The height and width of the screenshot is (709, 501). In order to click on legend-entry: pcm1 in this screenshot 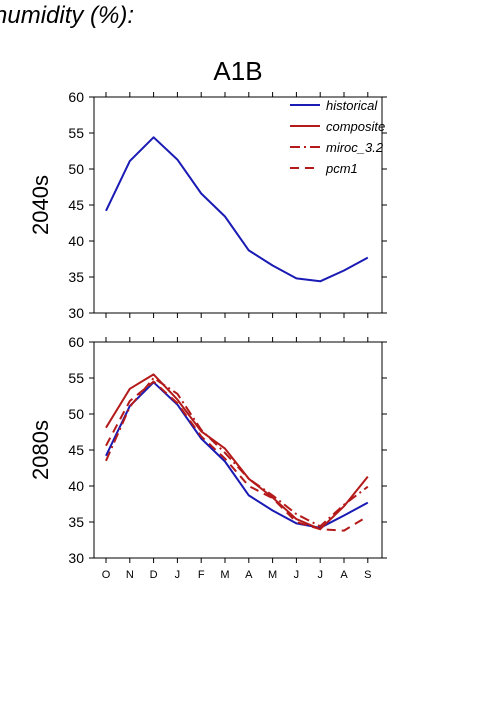, I will do `click(324, 168)`.